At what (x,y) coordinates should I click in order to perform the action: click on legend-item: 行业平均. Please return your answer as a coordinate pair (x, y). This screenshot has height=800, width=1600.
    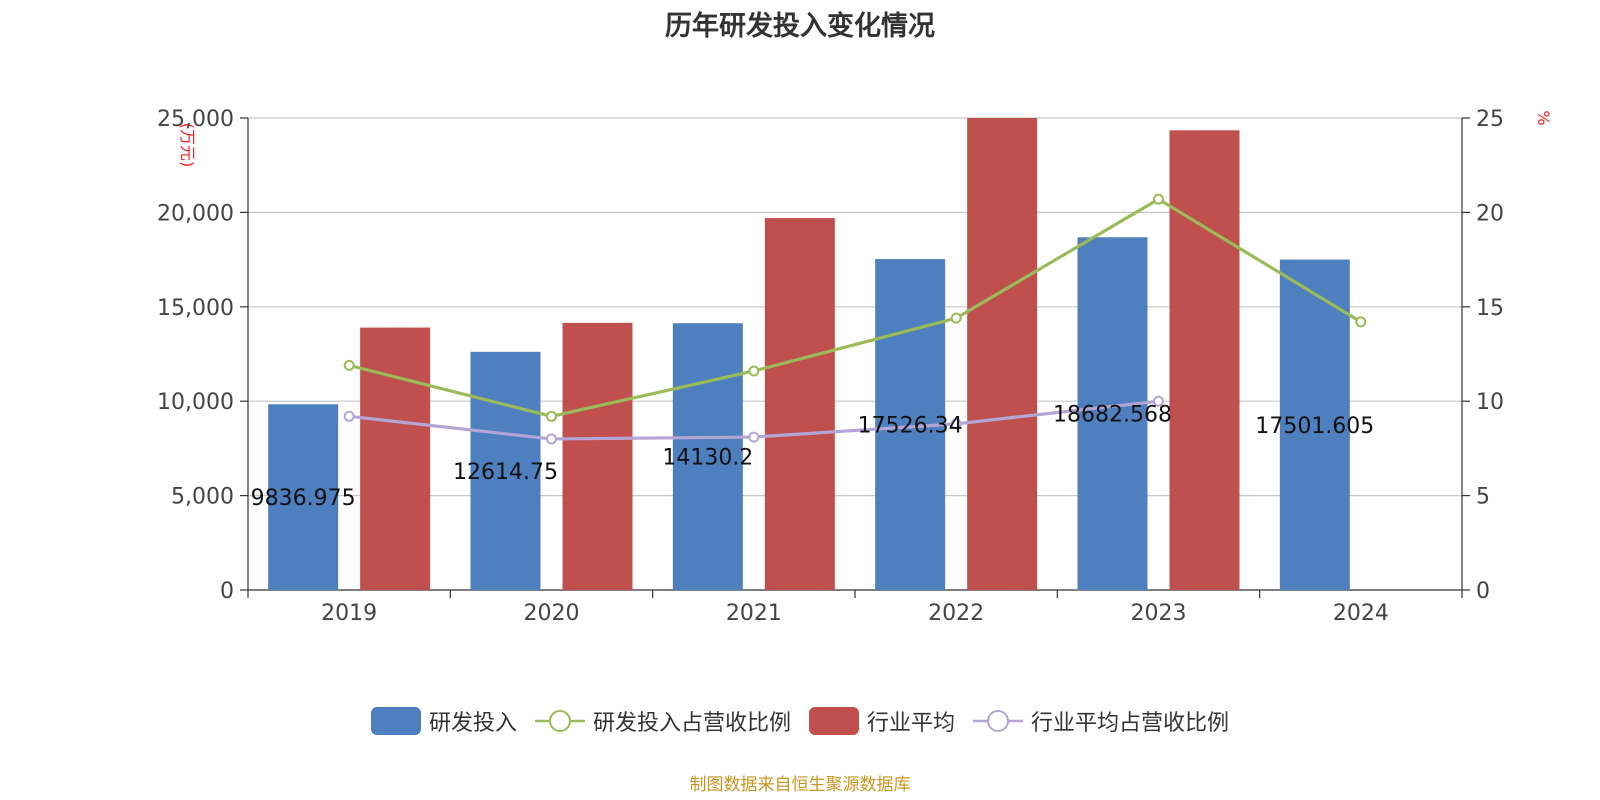
    Looking at the image, I should click on (882, 721).